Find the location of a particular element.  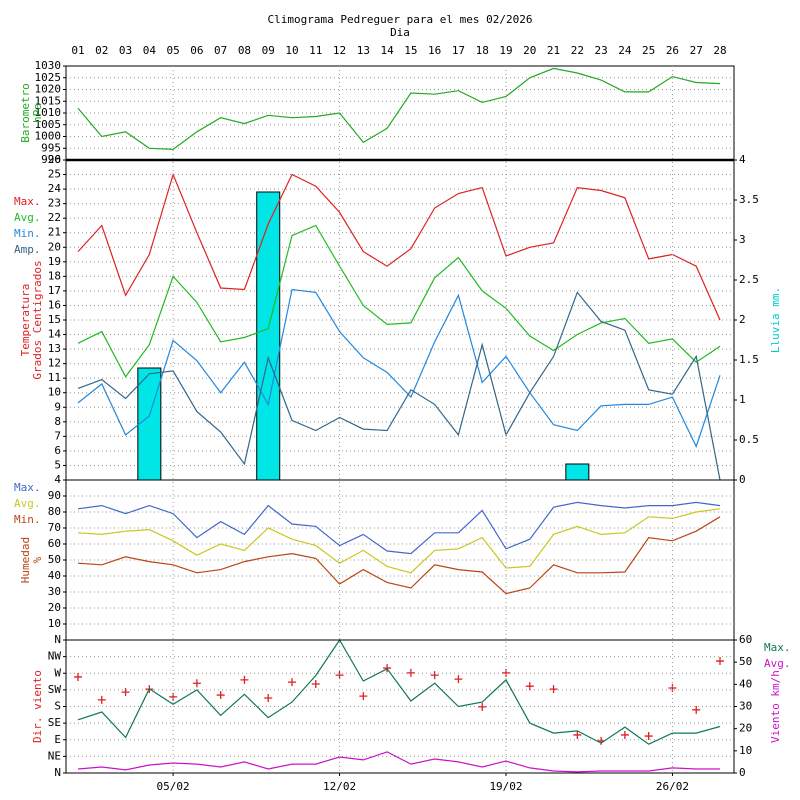

day-label: 25 is located at coordinates (648, 50).